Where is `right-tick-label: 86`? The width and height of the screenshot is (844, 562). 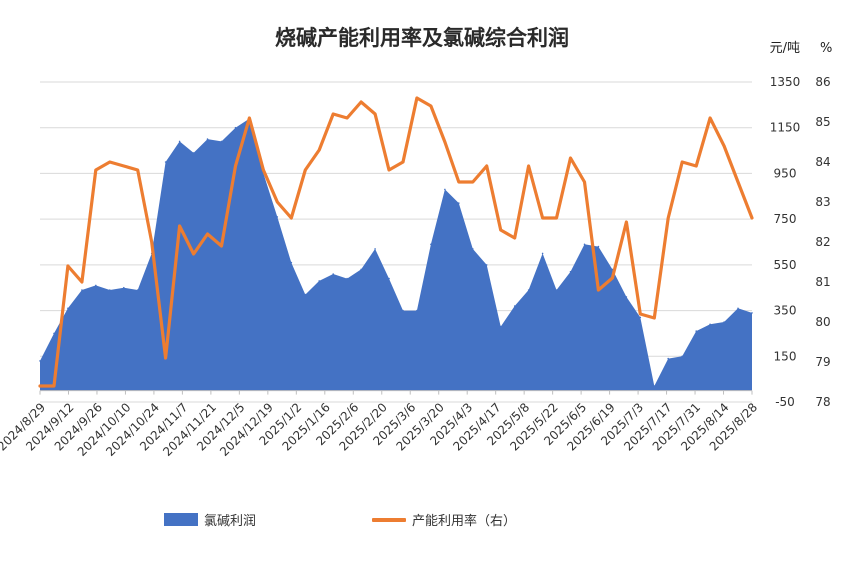
right-tick-label: 86 is located at coordinates (822, 82).